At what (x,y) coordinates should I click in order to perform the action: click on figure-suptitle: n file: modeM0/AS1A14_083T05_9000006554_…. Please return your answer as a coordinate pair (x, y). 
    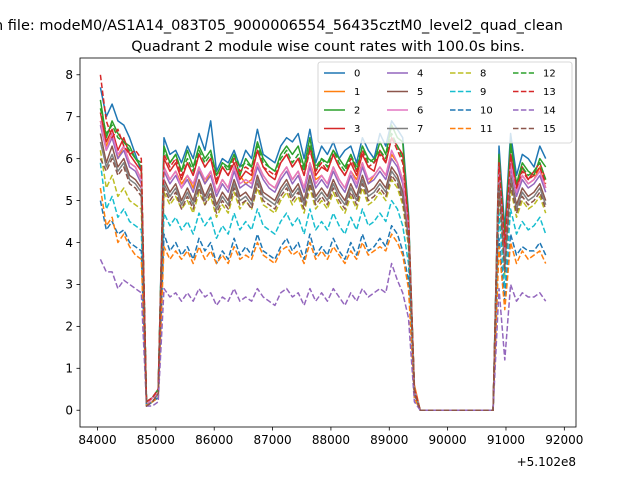
    Looking at the image, I should click on (281, 26).